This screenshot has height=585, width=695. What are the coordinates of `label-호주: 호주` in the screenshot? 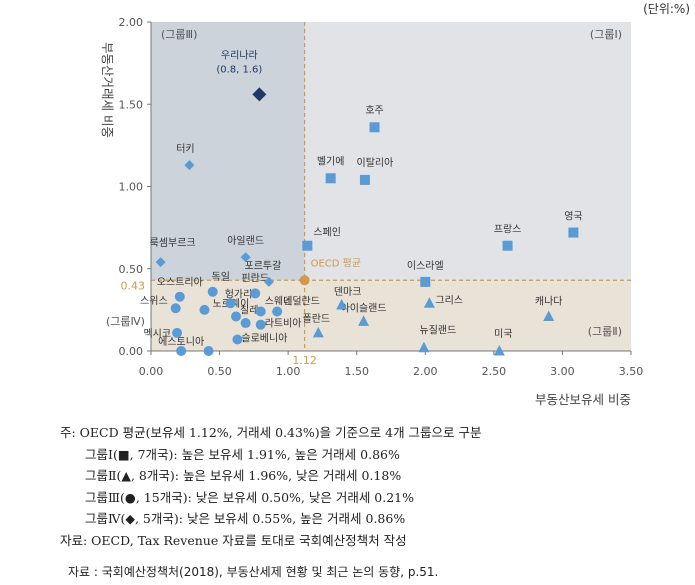 It's located at (374, 110).